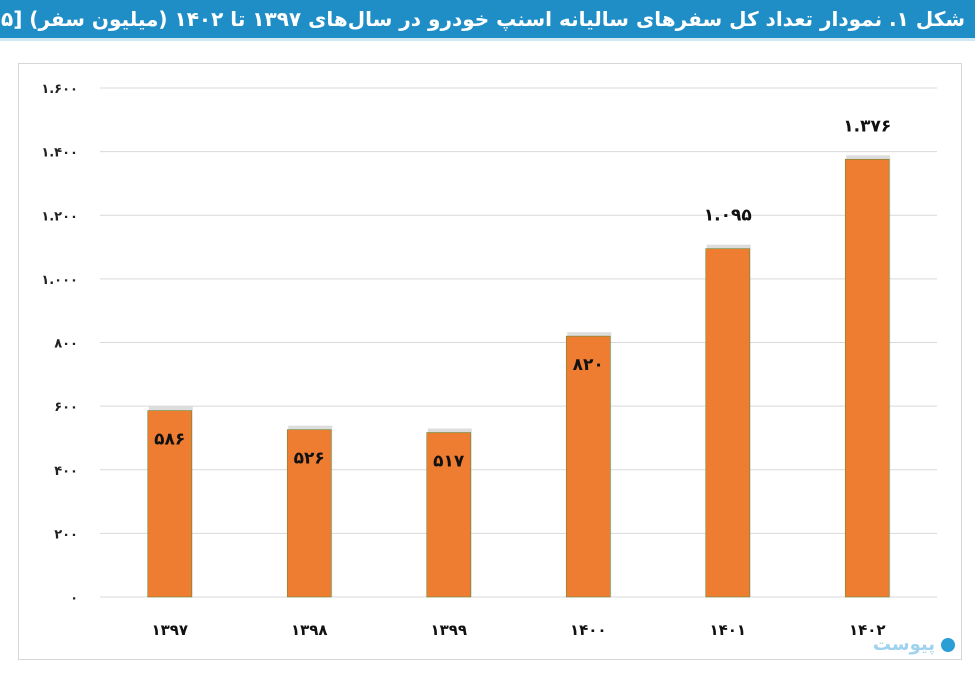 This screenshot has width=975, height=674. What do you see at coordinates (169, 440) in the screenshot?
I see `data-label: ۵۸۶` at bounding box center [169, 440].